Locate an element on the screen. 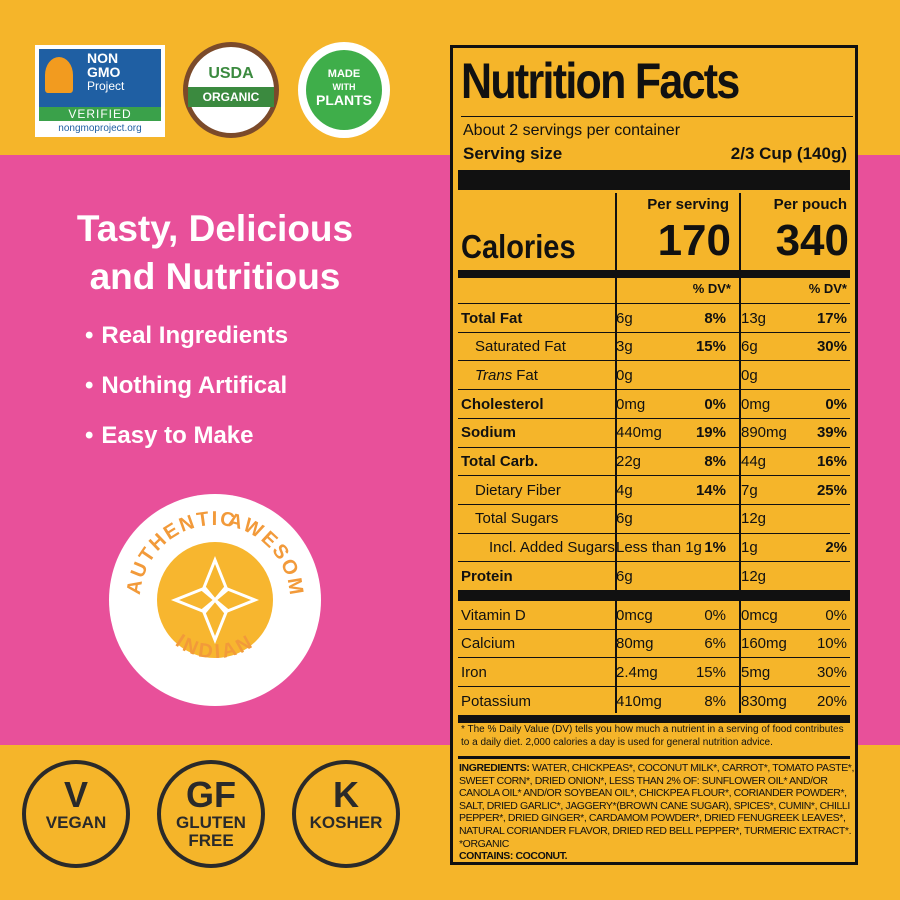 The width and height of the screenshot is (900, 900). nutrient-row: Potassium 410mg 8% 830mg 20% is located at coordinates (654, 700).